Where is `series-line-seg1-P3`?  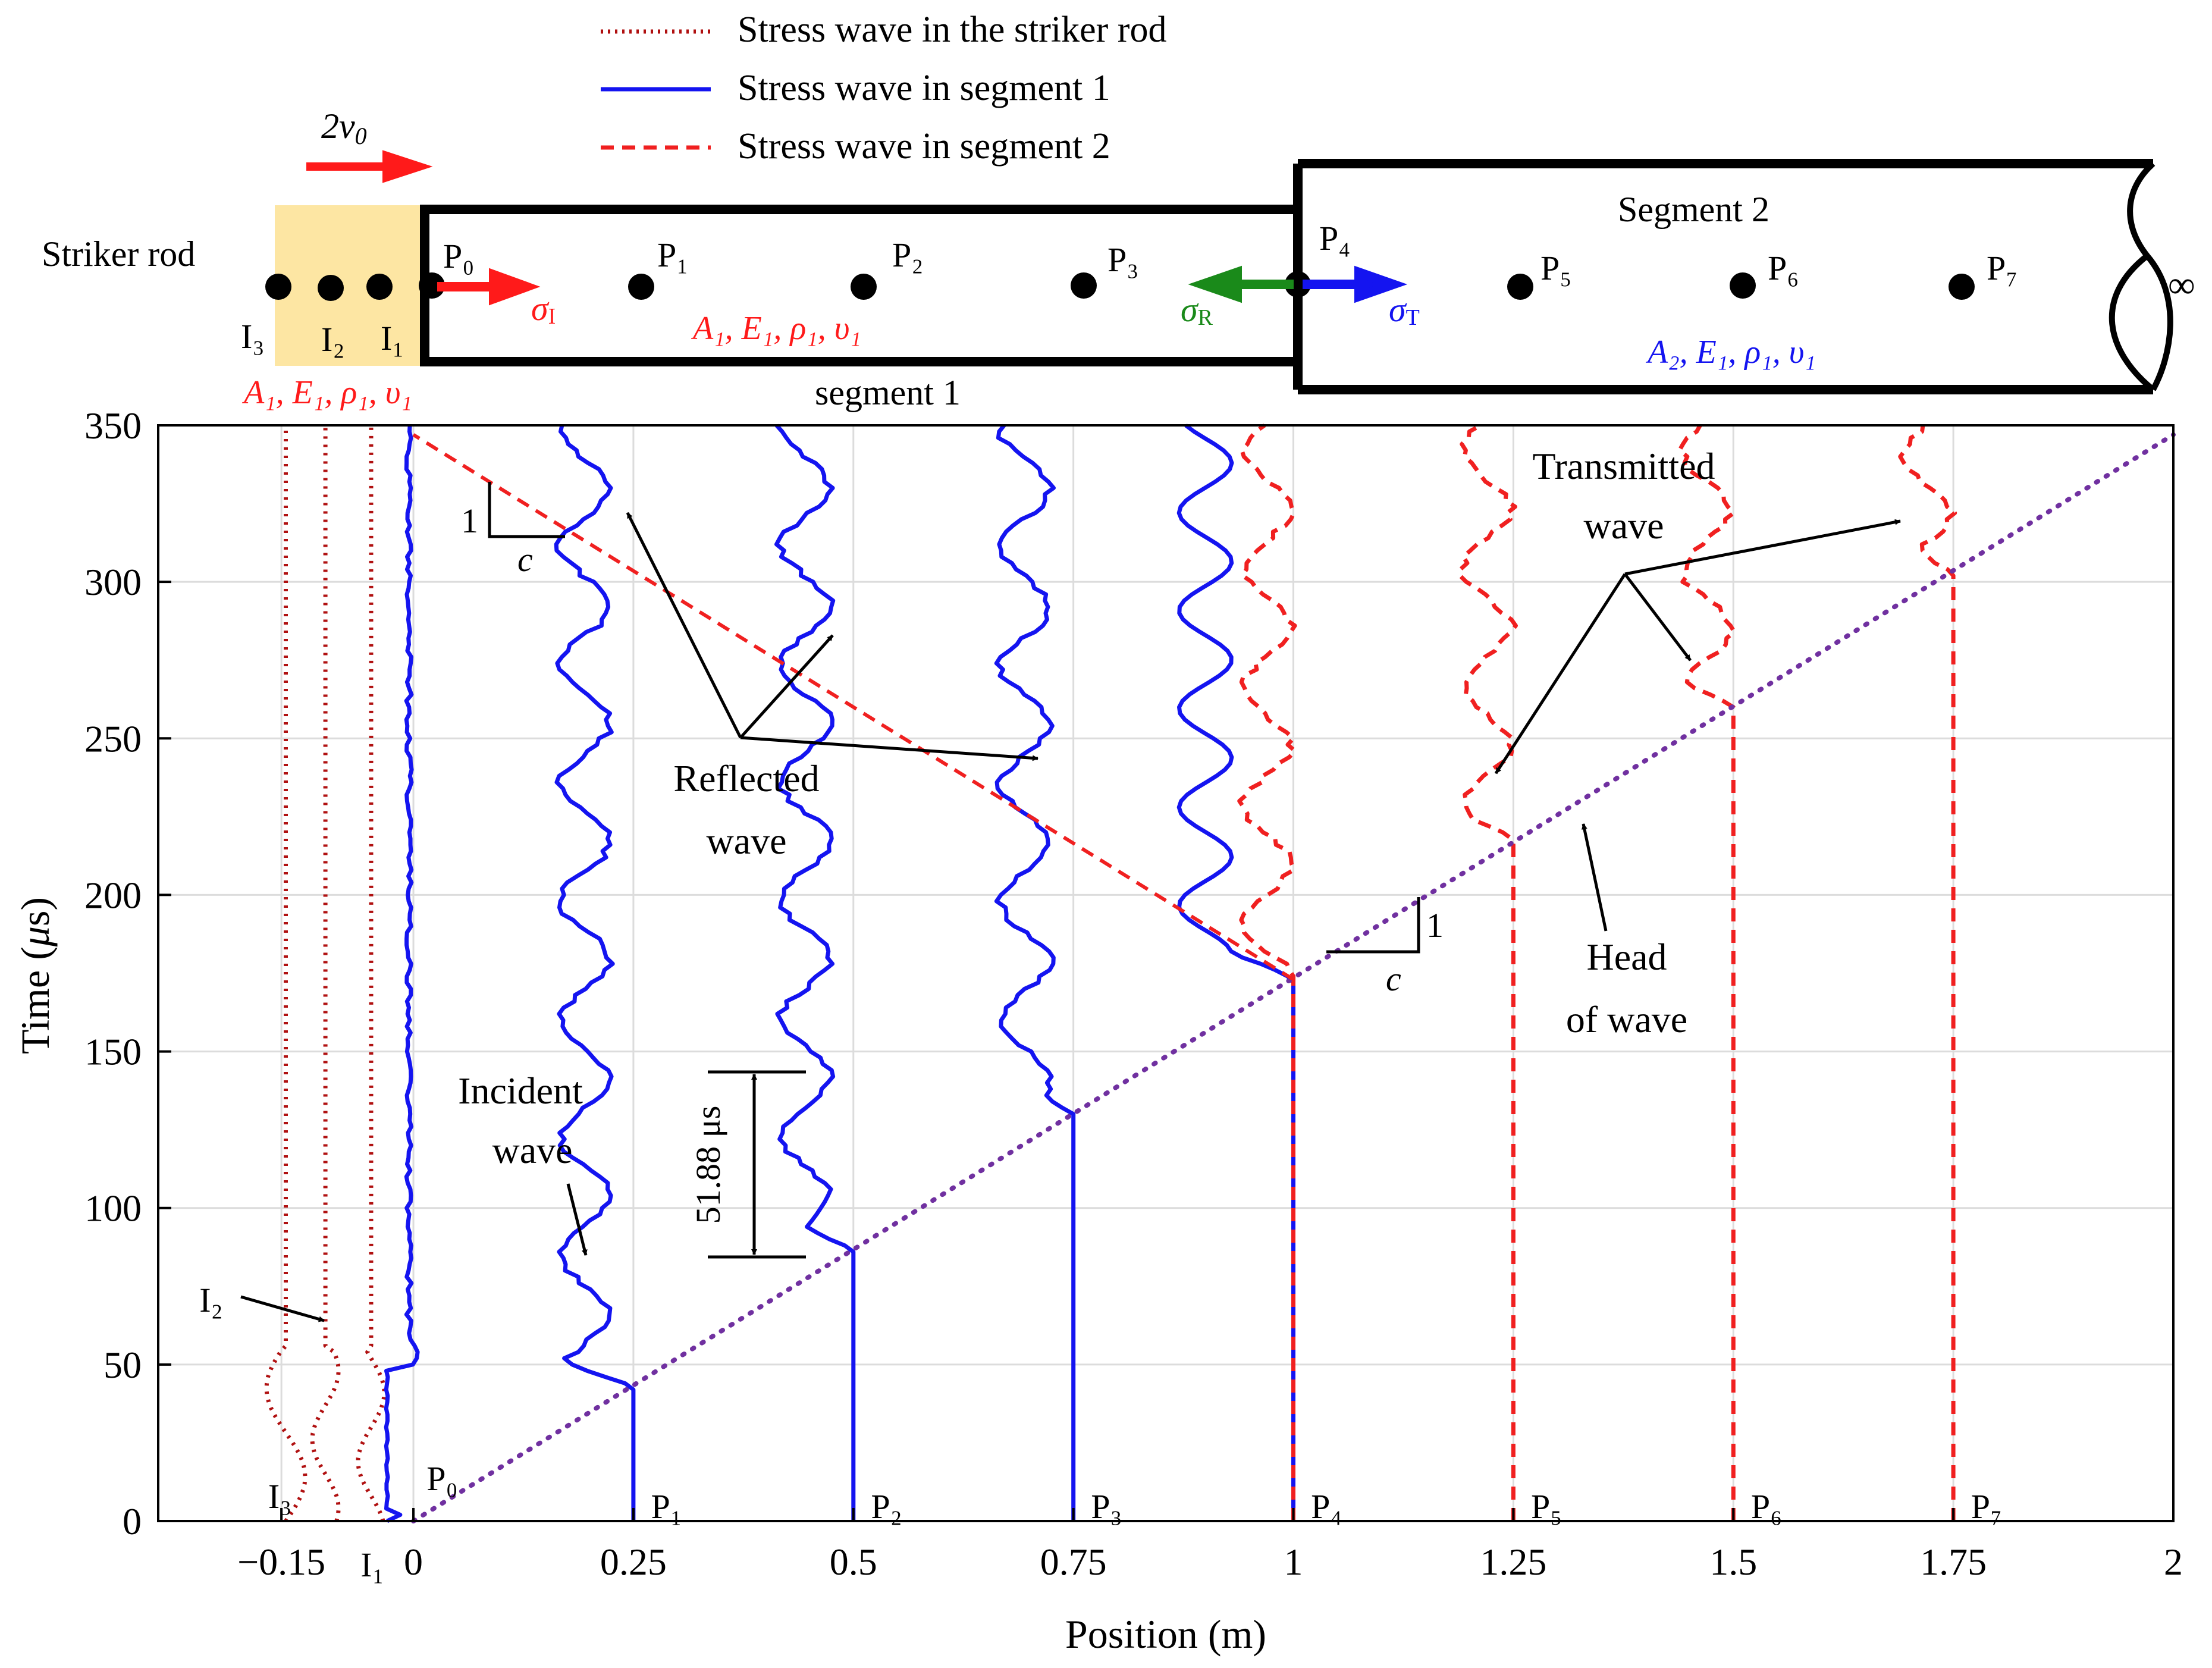 series-line-seg1-P3 is located at coordinates (1035, 972).